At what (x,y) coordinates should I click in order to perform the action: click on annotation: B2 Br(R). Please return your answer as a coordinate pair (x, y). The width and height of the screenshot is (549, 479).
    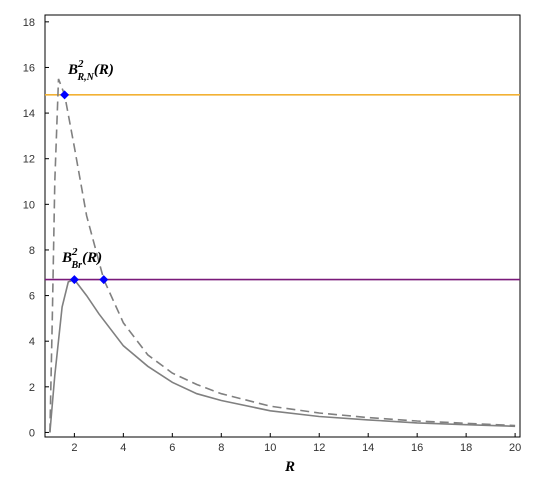
    Looking at the image, I should click on (81, 258).